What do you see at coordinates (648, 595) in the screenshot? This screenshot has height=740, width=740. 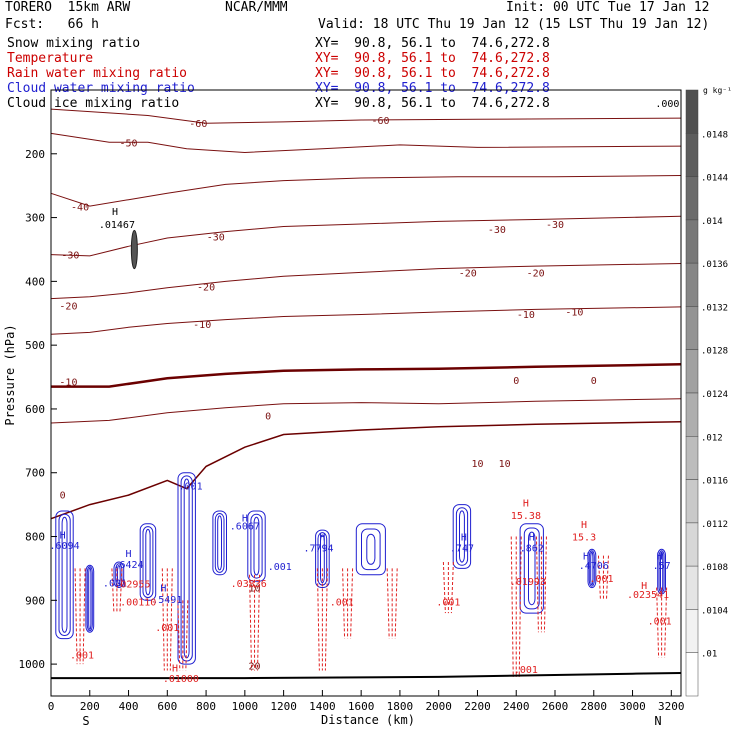 I see `contour-label: .023541` at bounding box center [648, 595].